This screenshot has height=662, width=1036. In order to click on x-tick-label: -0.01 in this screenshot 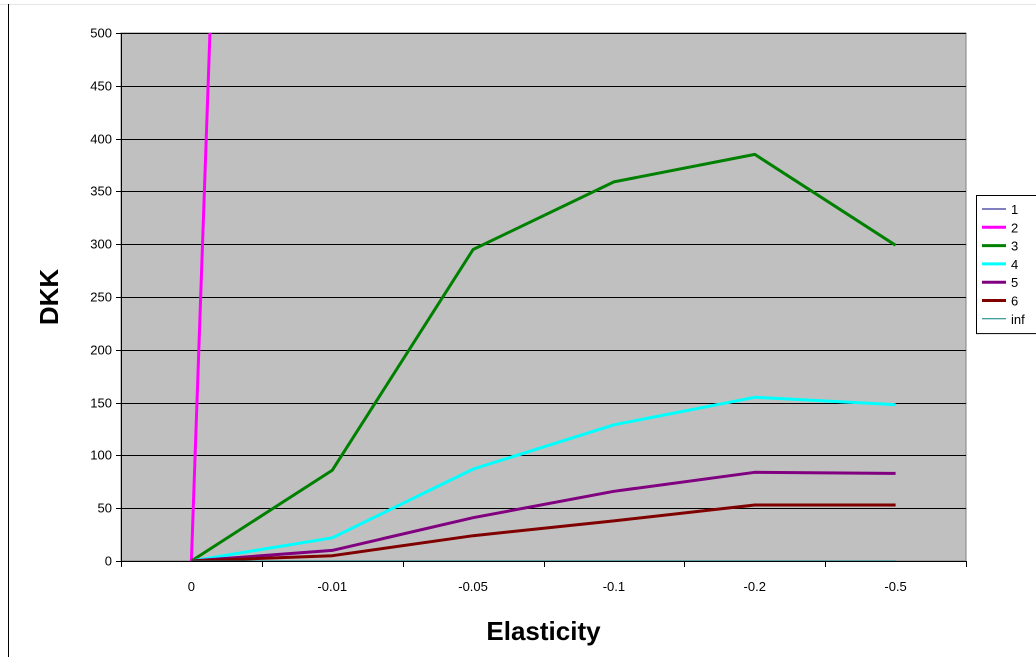, I will do `click(332, 586)`.